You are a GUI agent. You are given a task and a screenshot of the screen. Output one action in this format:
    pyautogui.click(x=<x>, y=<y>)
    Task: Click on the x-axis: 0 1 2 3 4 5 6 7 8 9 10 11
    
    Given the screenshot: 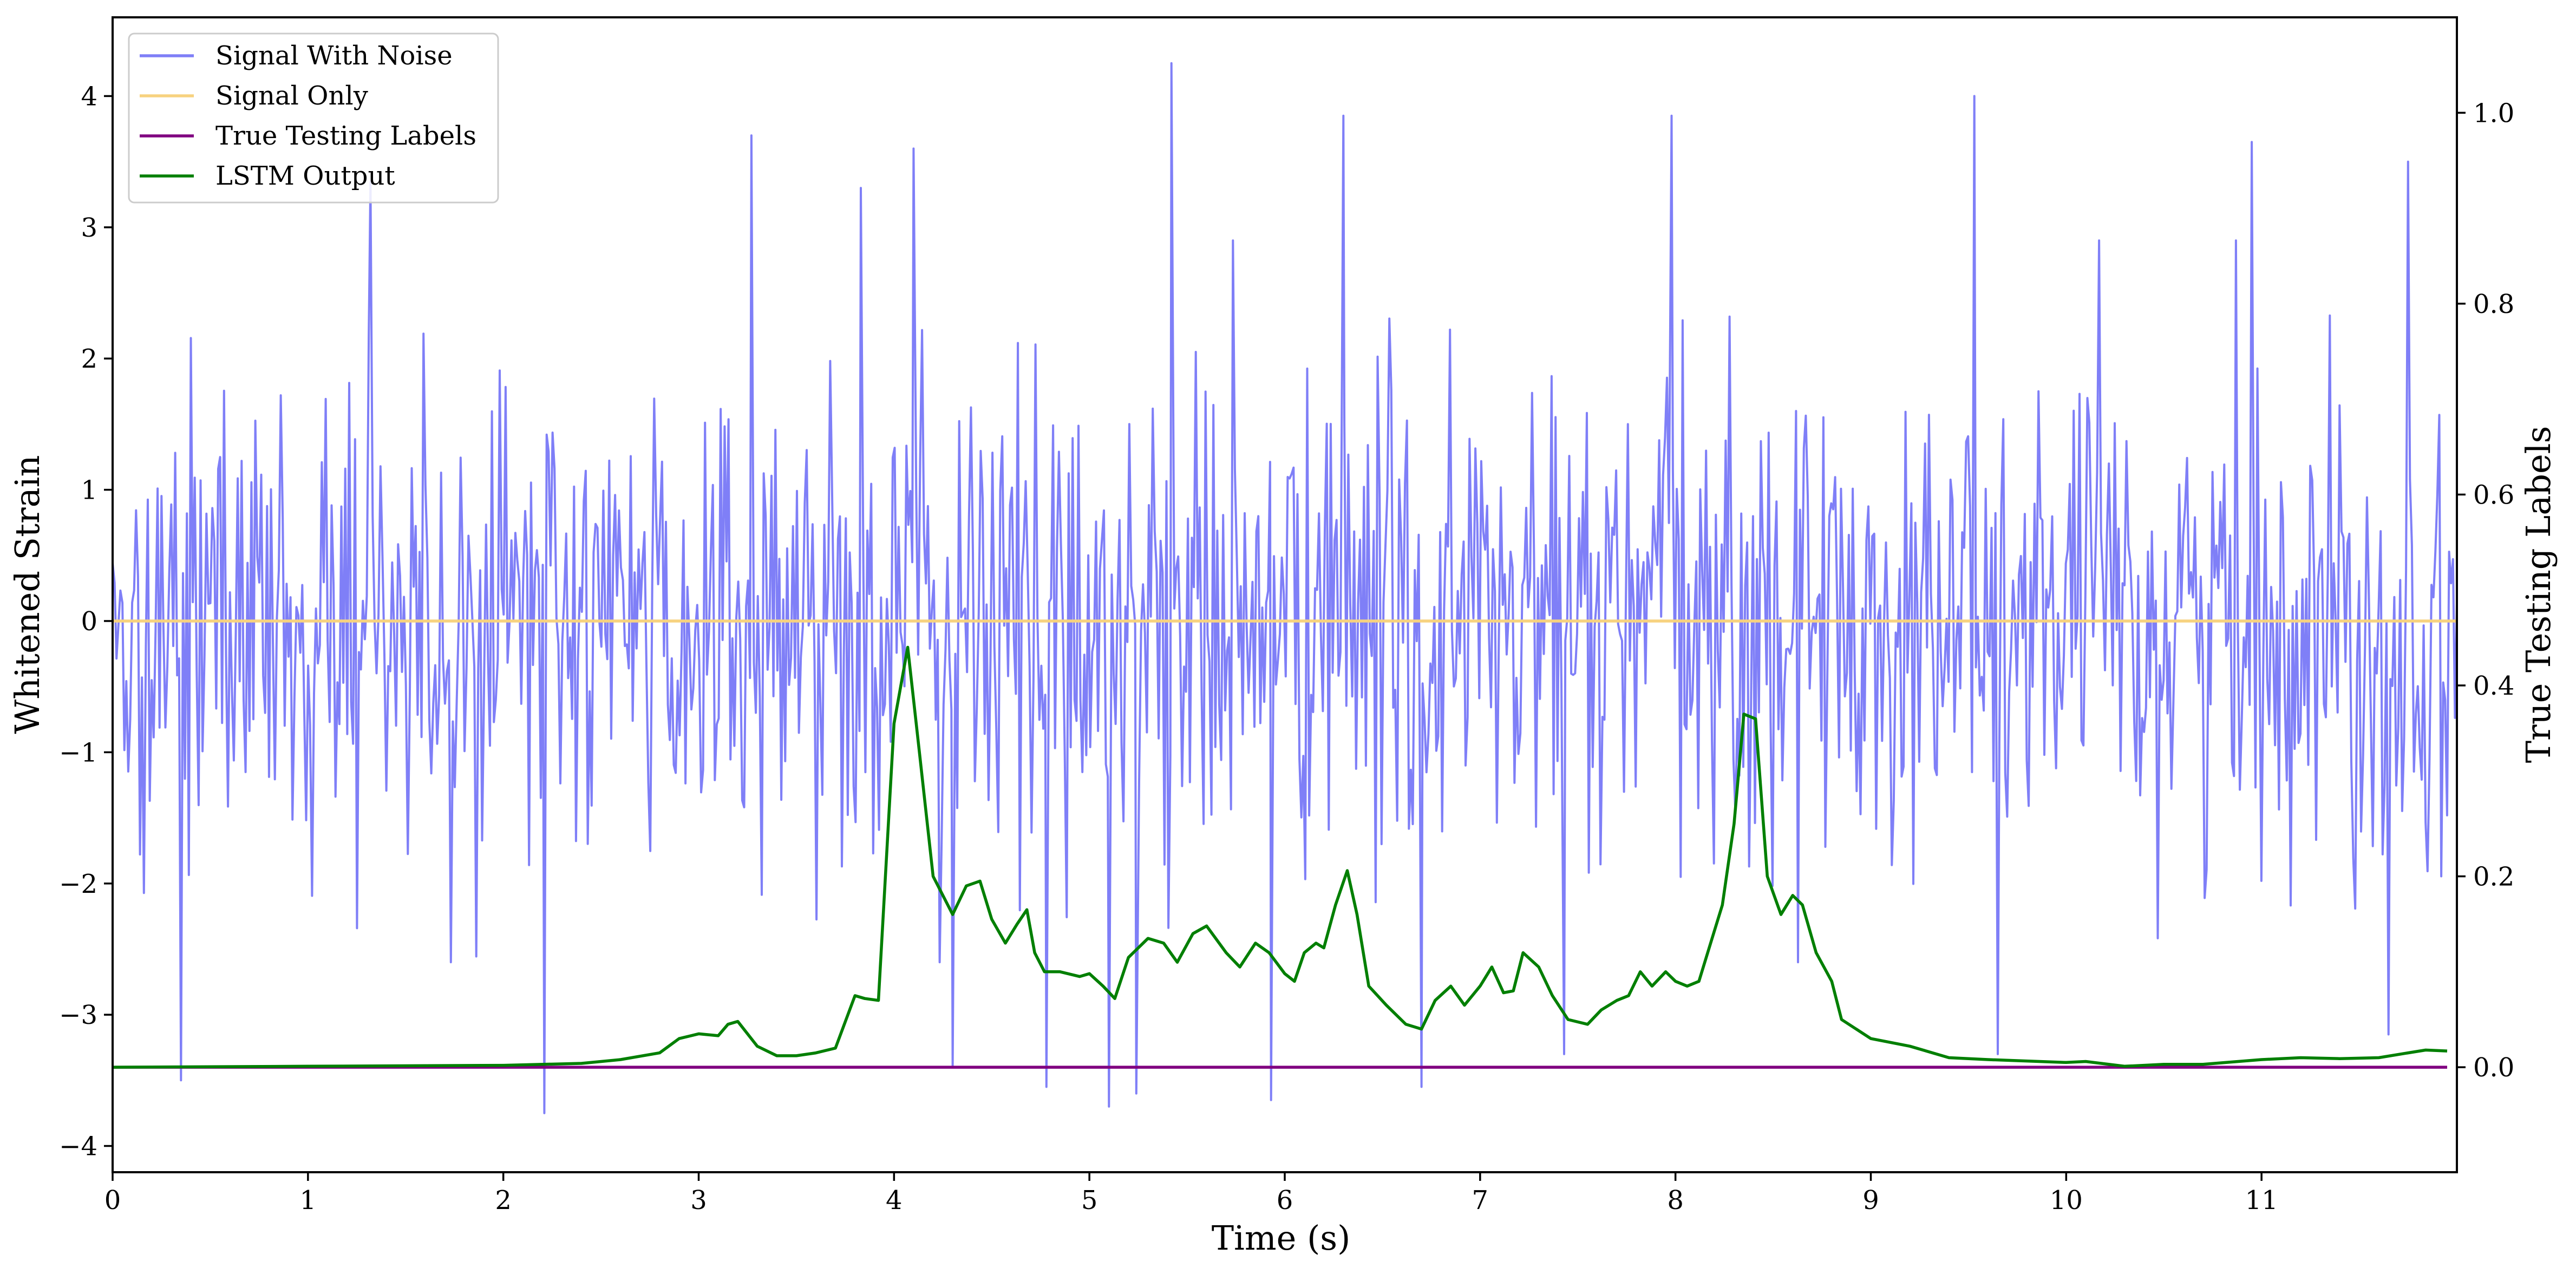 What is the action you would take?
    pyautogui.click(x=1191, y=1194)
    